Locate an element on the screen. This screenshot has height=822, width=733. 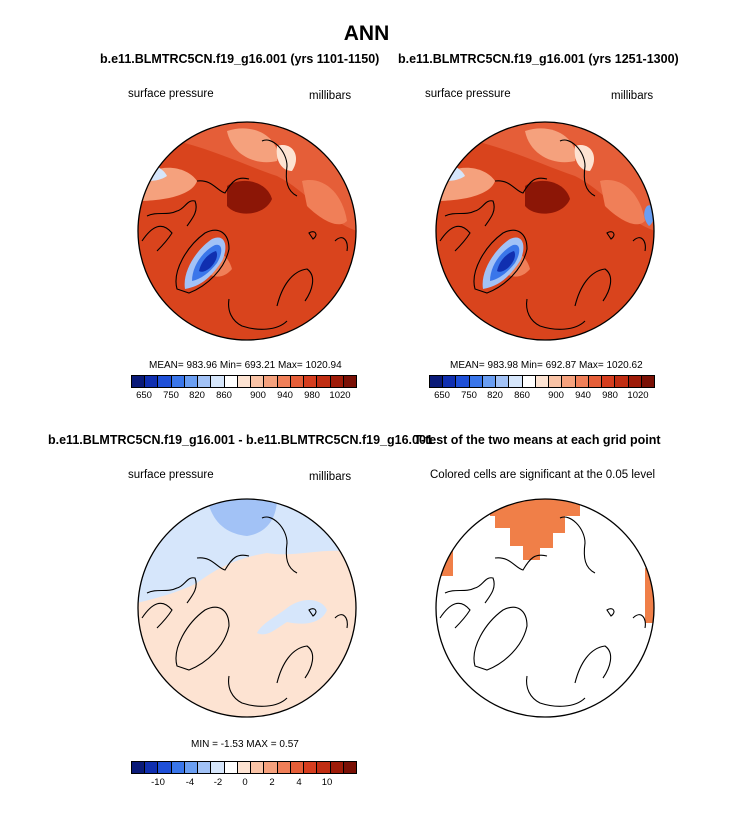
panel3-polar-map is located at coordinates (247, 608).